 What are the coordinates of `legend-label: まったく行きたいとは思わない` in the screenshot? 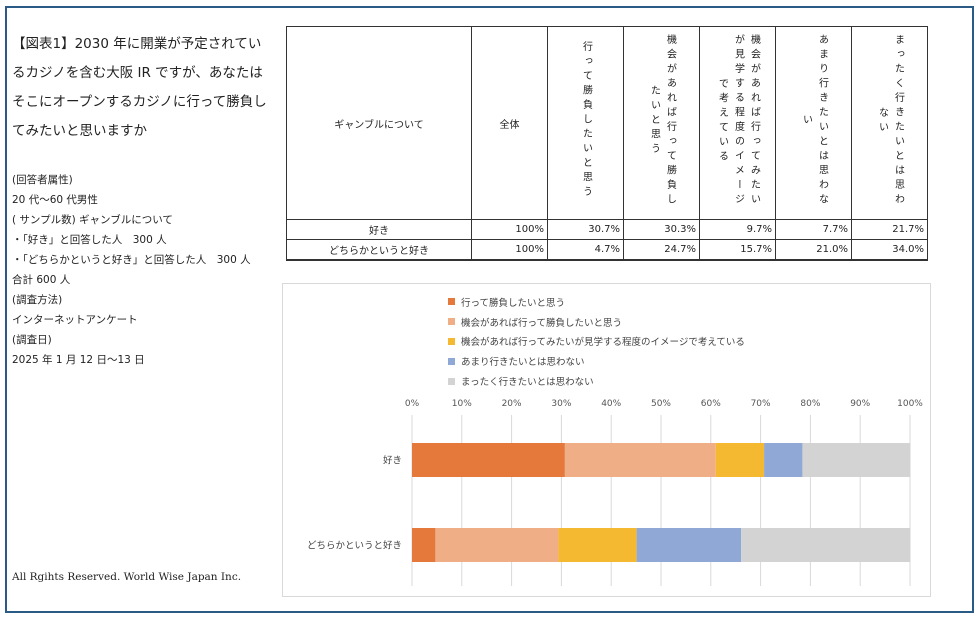 It's located at (527, 383).